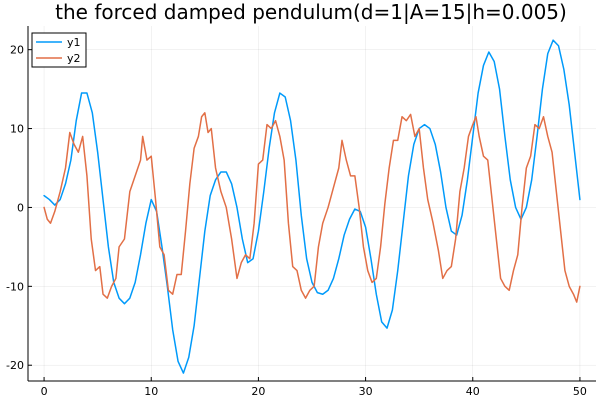  I want to click on y-tick-label: -20, so click(15, 365).